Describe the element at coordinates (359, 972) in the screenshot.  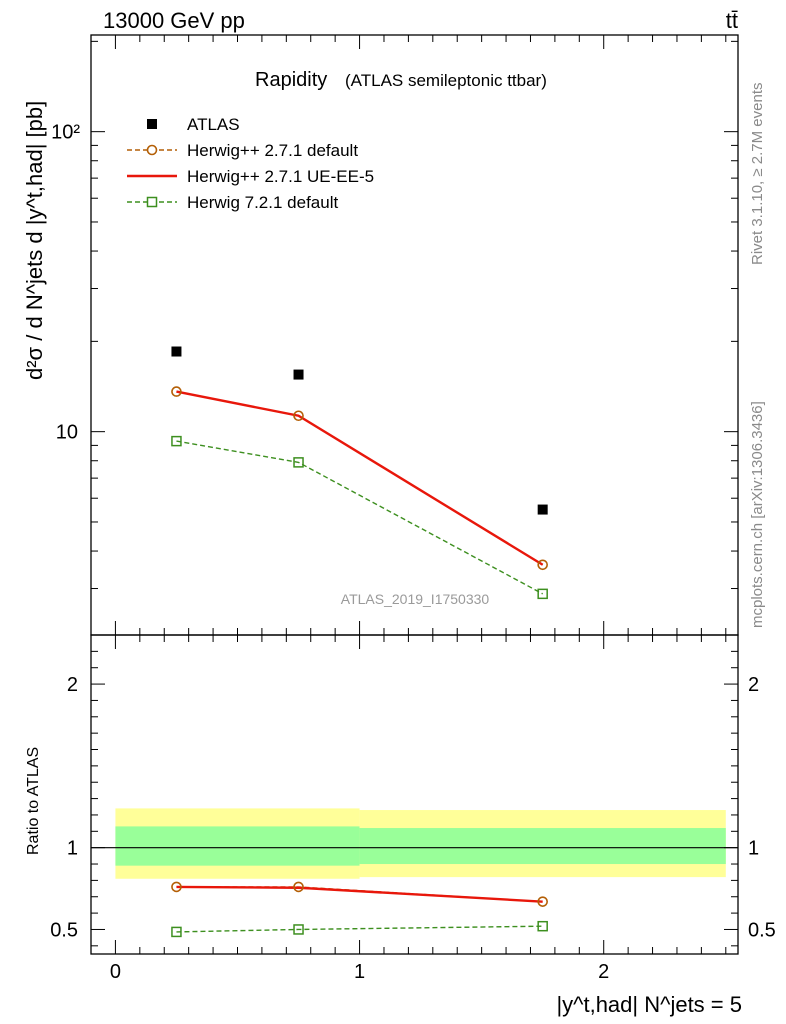
I see `x-tick-label: 1` at that location.